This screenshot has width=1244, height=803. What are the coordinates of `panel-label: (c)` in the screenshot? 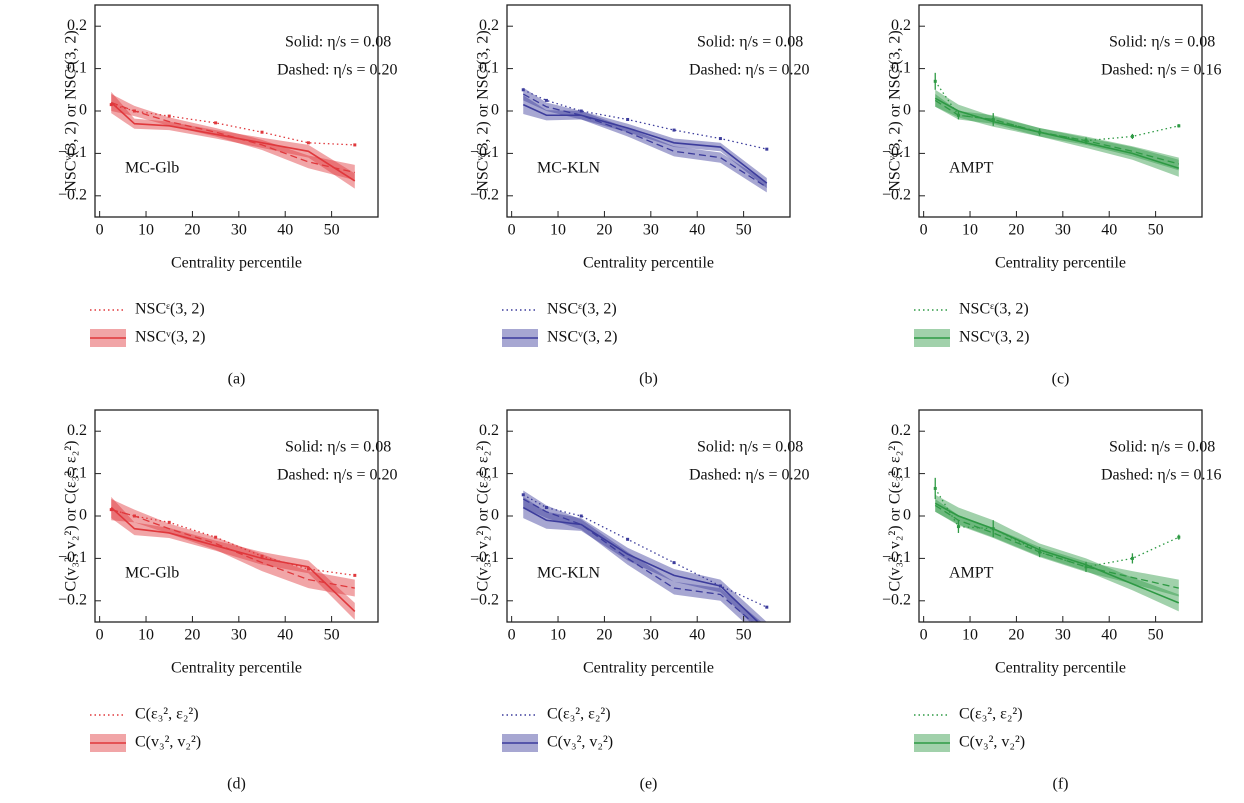 It's located at (1061, 379).